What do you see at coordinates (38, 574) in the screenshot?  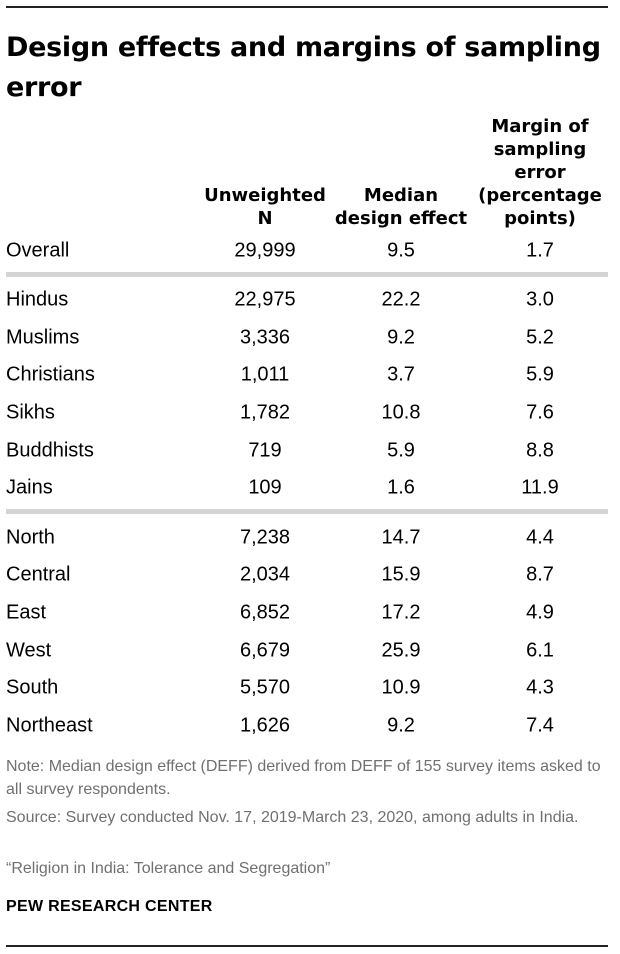 I see `row-label: Central` at bounding box center [38, 574].